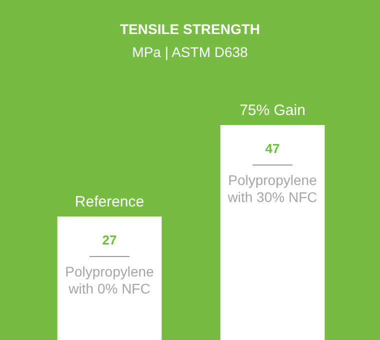 Image resolution: width=380 pixels, height=340 pixels. What do you see at coordinates (109, 279) in the screenshot?
I see `x-tick-label: Polypropylene with 0% NFC` at bounding box center [109, 279].